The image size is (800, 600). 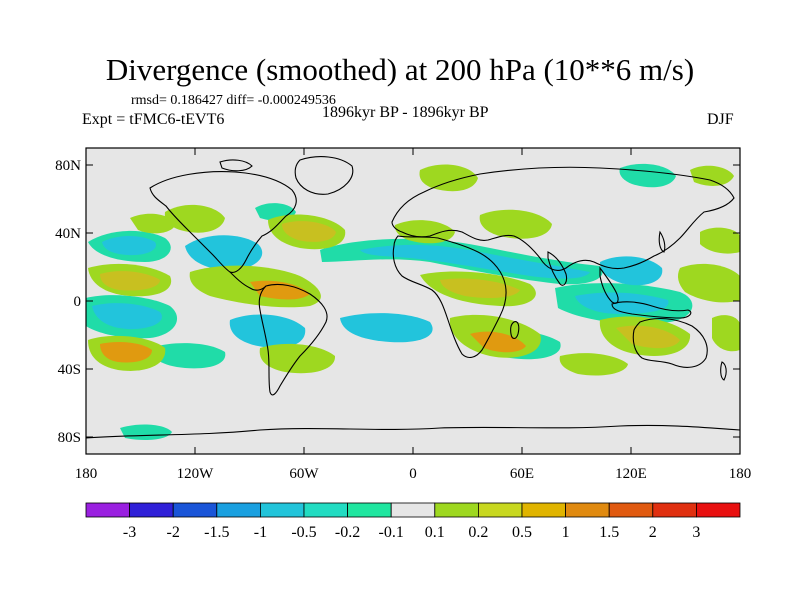 What do you see at coordinates (260, 532) in the screenshot?
I see `colorbar-label: -1` at bounding box center [260, 532].